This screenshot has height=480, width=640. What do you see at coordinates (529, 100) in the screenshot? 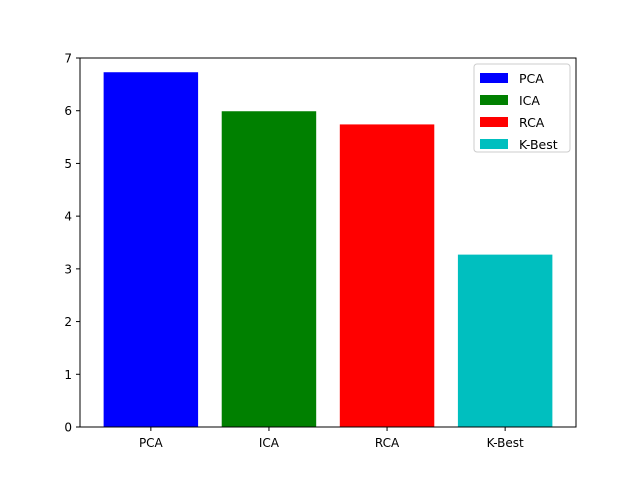
I see `legend-label: ICA` at bounding box center [529, 100].